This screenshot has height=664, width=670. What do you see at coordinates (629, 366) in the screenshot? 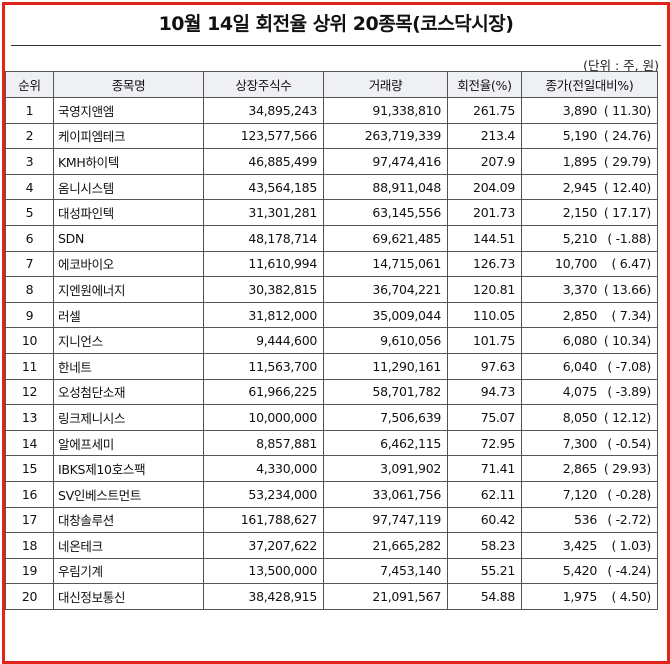
I see `price-change: ( -7.08)` at bounding box center [629, 366].